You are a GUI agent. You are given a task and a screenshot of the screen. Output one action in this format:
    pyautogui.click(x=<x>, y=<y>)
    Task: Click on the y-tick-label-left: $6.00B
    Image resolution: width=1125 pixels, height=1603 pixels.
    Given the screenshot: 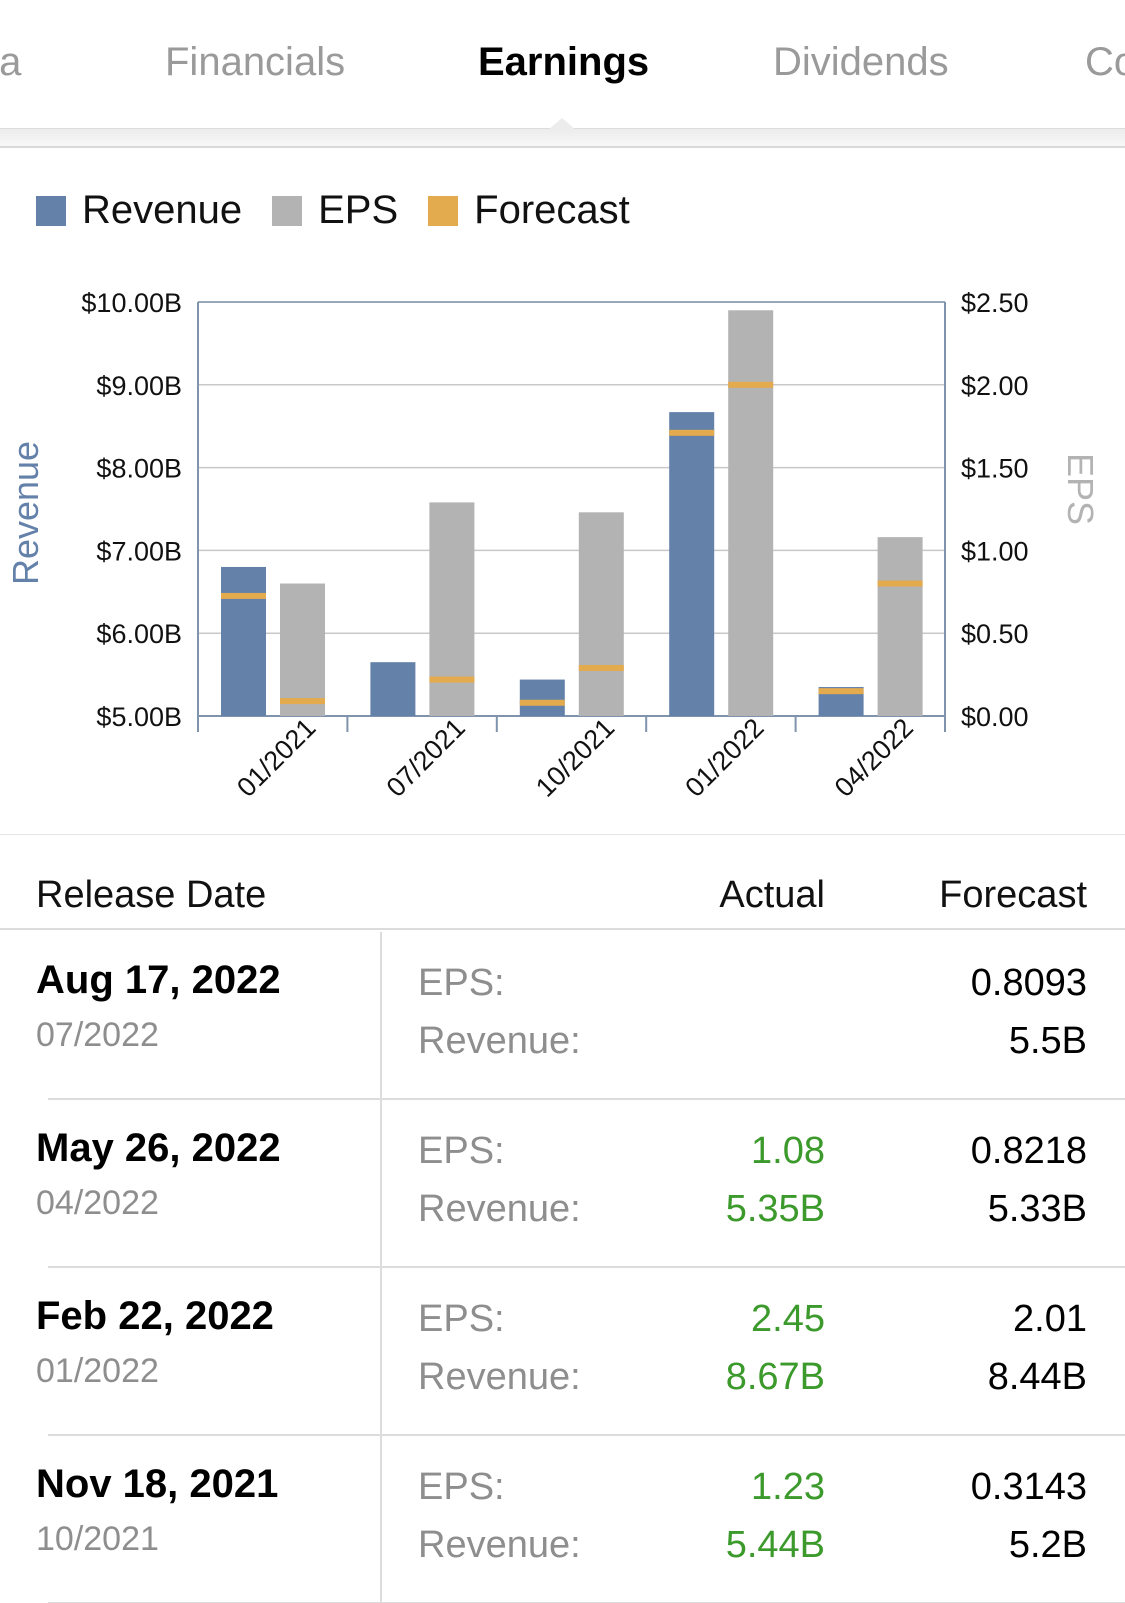 What is the action you would take?
    pyautogui.click(x=139, y=634)
    